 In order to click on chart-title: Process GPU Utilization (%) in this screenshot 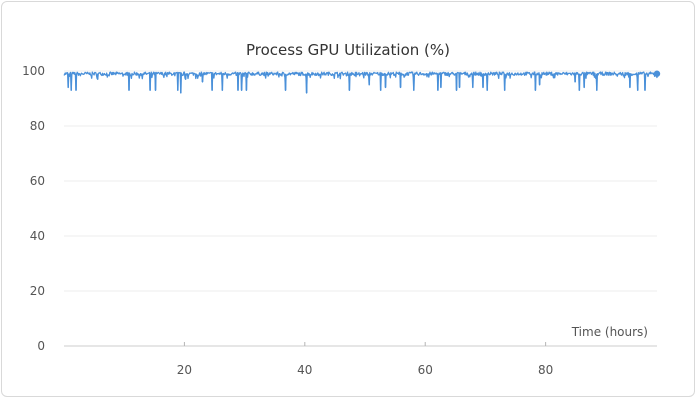, I will do `click(348, 50)`.